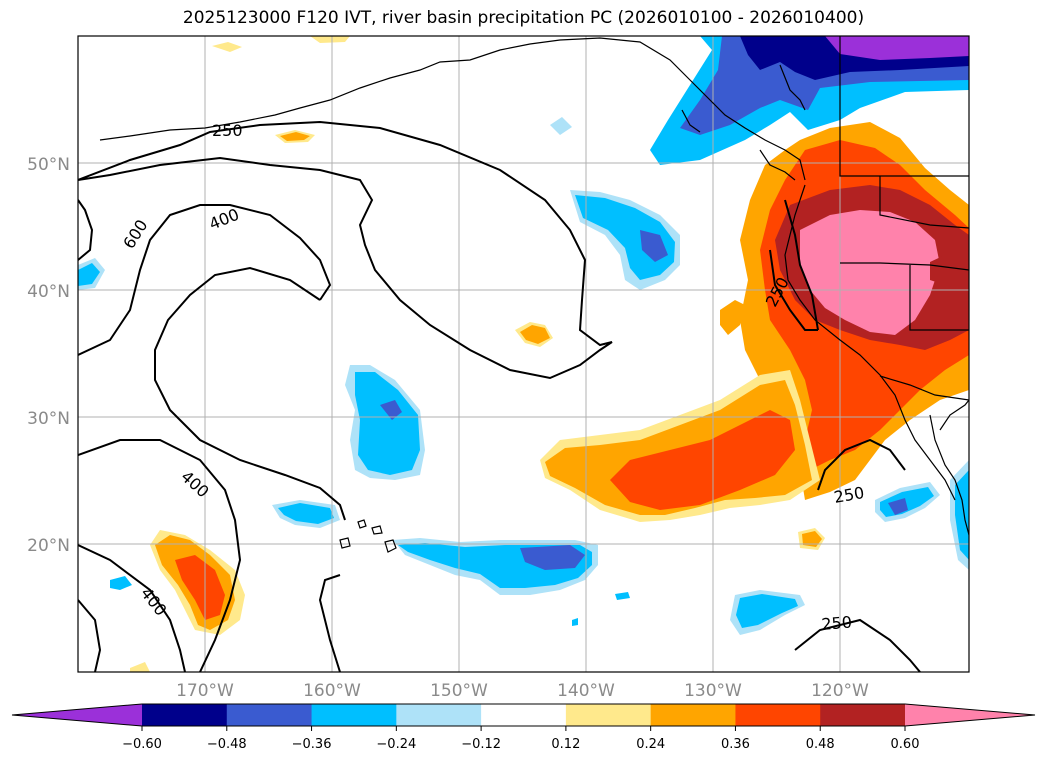 This screenshot has width=1047, height=765. Describe the element at coordinates (840, 691) in the screenshot. I see `lon-label: 120°W` at that location.